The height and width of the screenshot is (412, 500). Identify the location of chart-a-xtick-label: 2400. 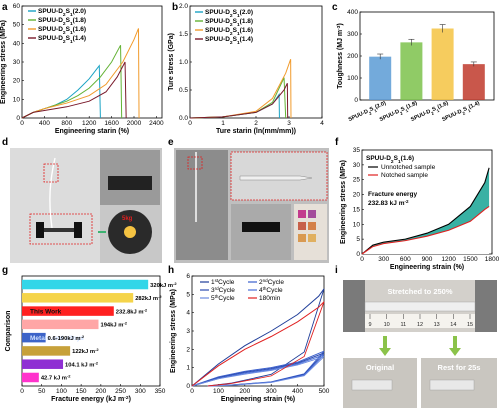
(156, 123).